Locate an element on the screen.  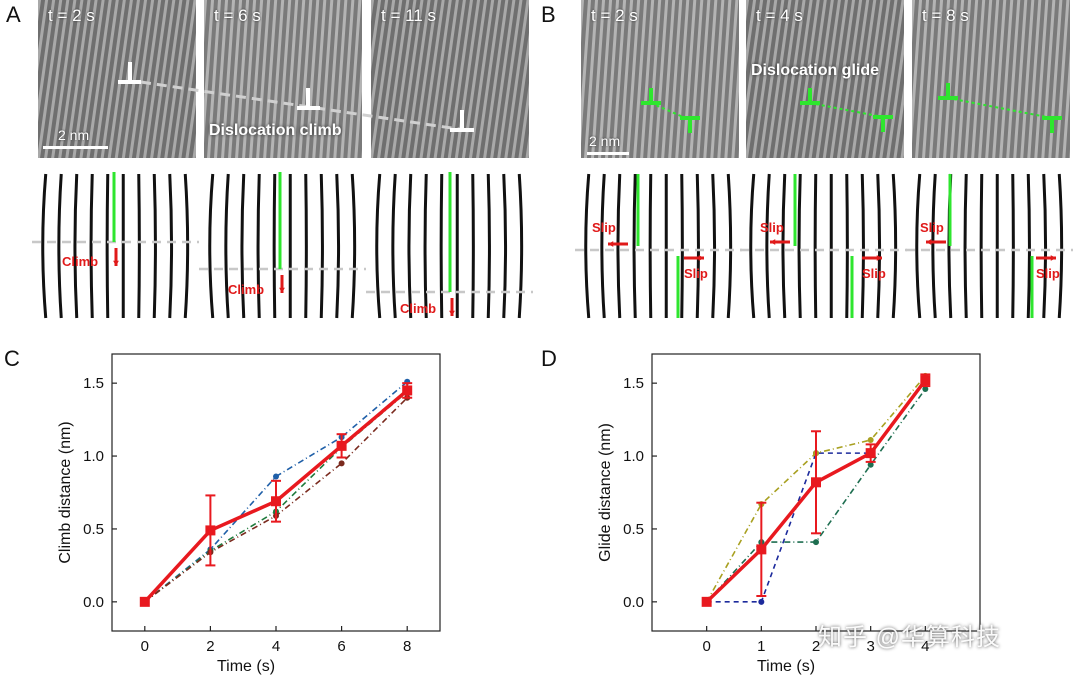
climb-overlay is located at coordinates (296, 97).